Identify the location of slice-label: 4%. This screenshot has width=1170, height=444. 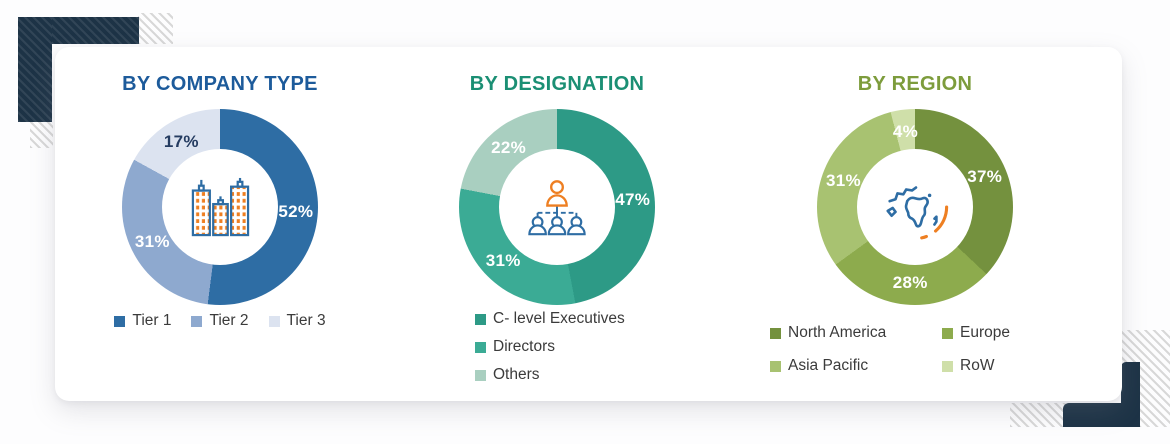
(905, 131).